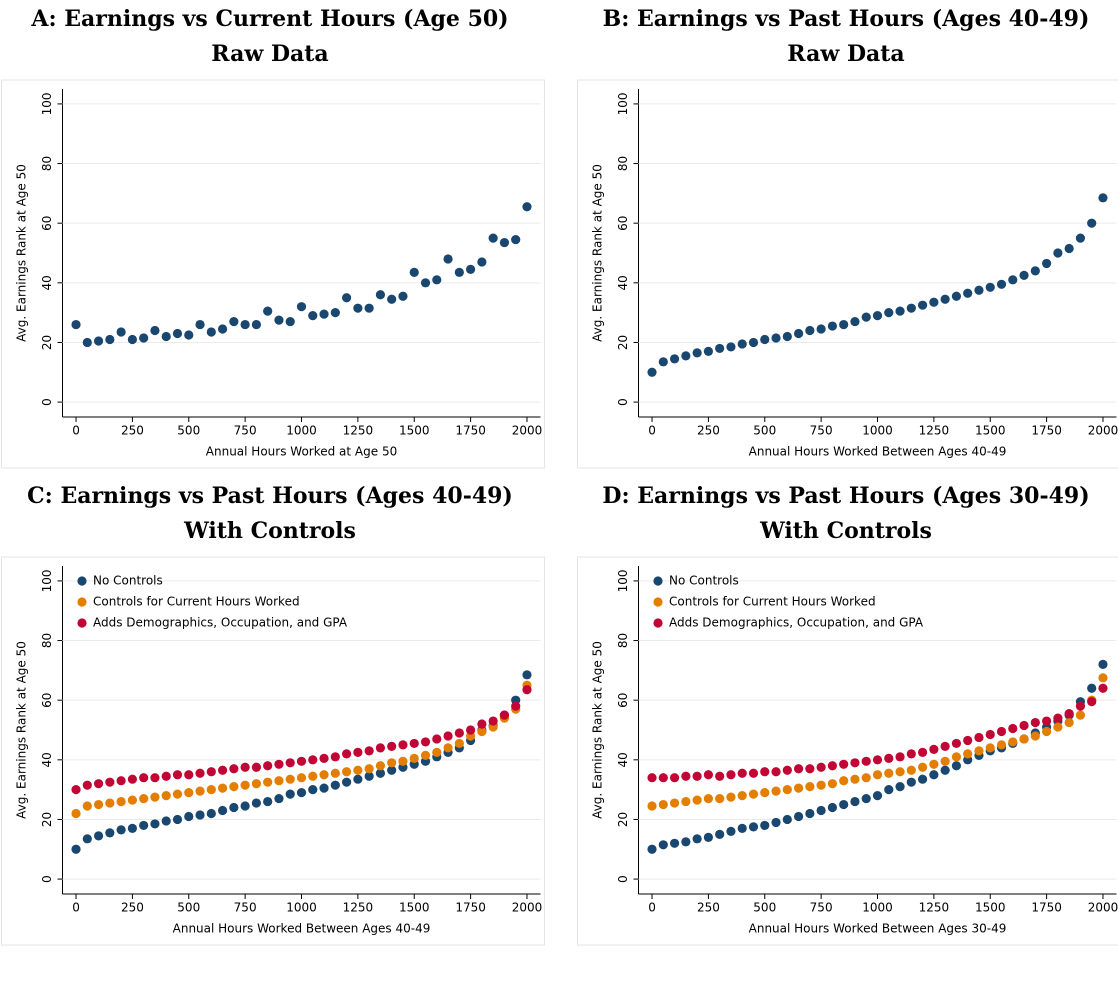 Image resolution: width=1118 pixels, height=987 pixels. Describe the element at coordinates (470, 431) in the screenshot. I see `x-tick-label: 1750` at that location.